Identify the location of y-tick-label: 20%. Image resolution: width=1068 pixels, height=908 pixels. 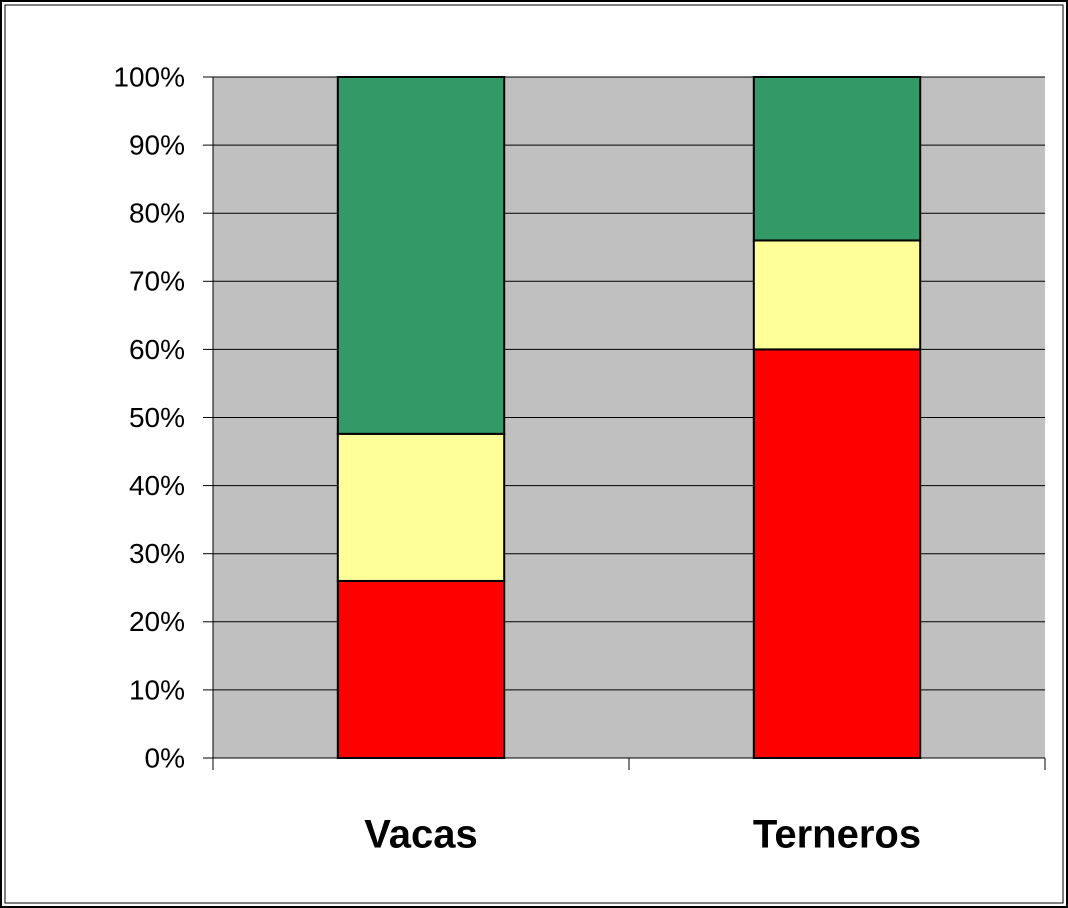
(157, 621).